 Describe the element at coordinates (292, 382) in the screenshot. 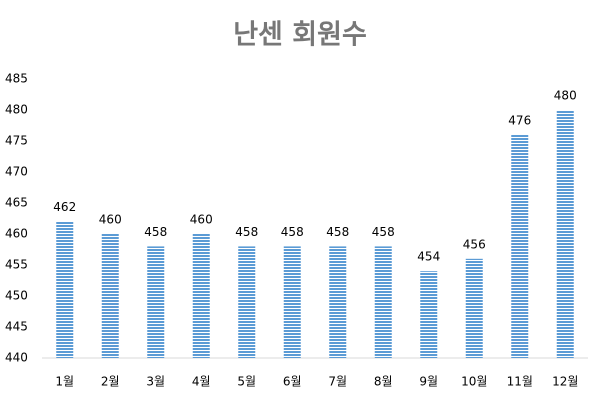

I see `x-tick-label: 6월` at that location.